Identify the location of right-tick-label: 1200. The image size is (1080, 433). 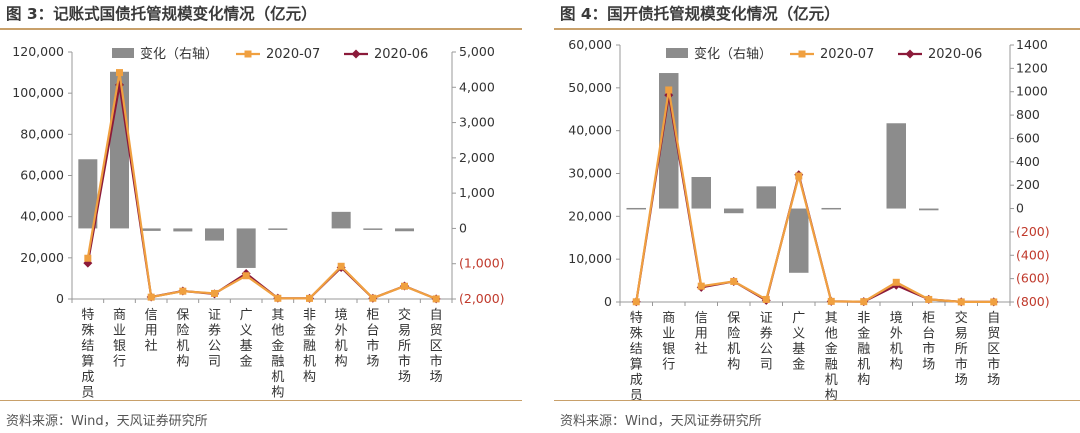
(1032, 67).